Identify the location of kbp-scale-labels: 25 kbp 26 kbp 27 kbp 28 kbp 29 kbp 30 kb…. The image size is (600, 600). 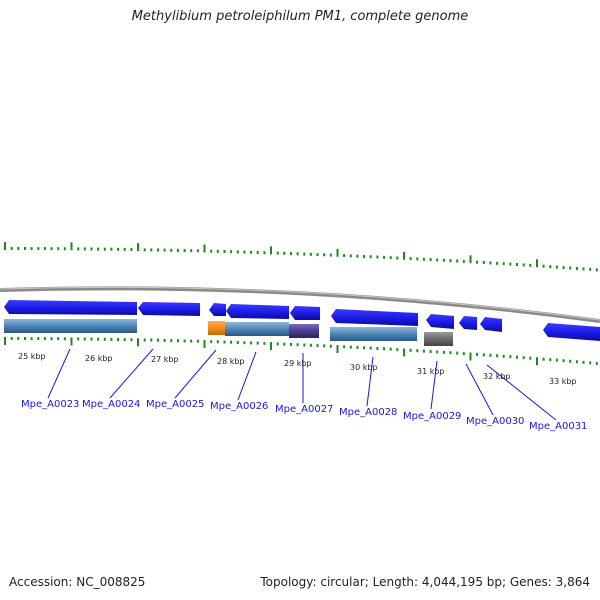
(297, 369).